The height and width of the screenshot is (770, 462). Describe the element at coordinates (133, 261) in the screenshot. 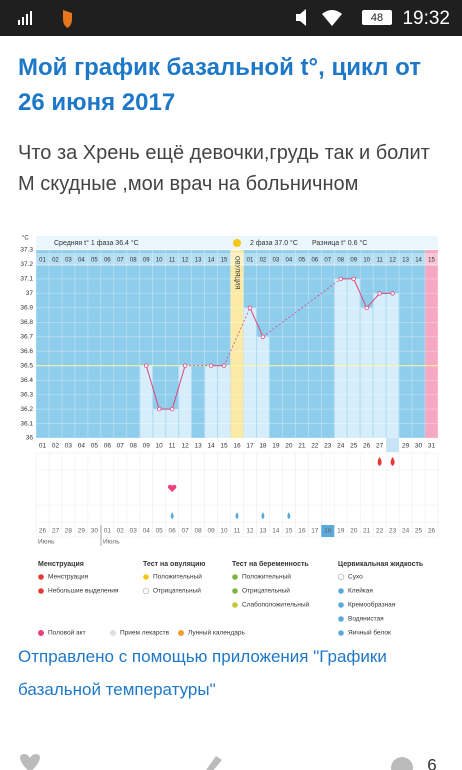

I see `phase-day-label: 08` at that location.